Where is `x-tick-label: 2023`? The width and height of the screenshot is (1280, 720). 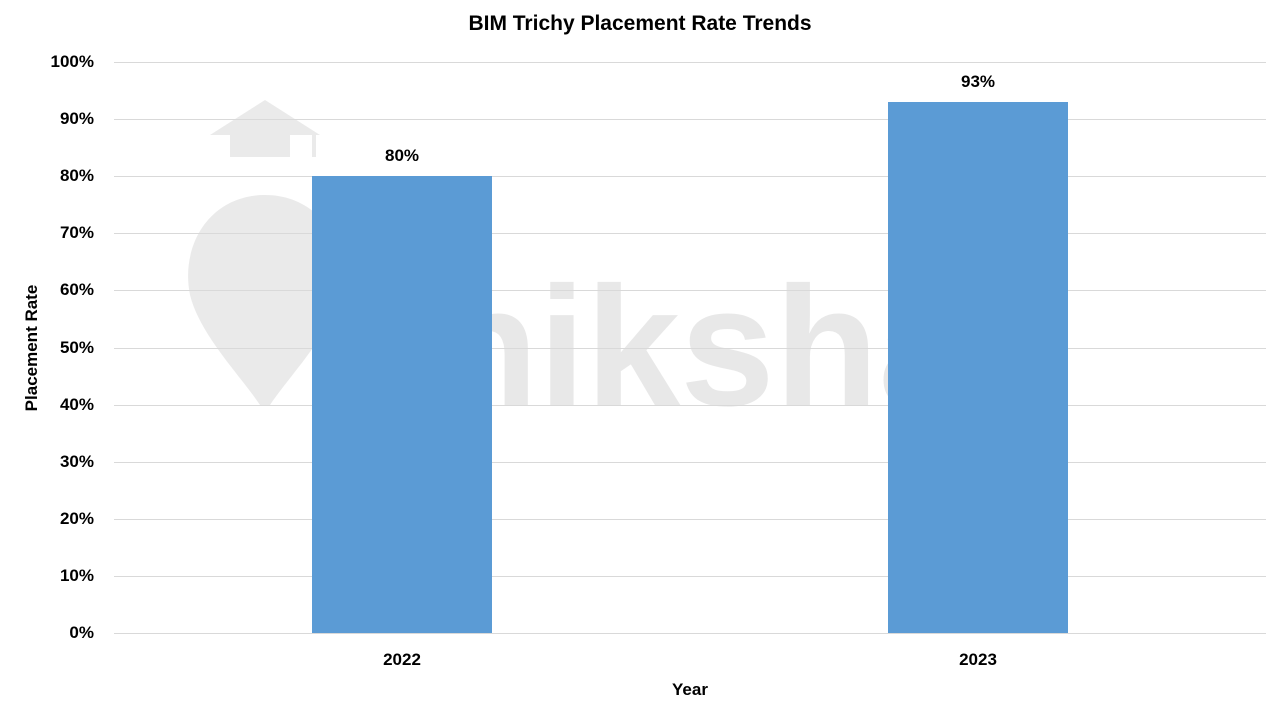
x-tick-label: 2023 is located at coordinates (978, 659).